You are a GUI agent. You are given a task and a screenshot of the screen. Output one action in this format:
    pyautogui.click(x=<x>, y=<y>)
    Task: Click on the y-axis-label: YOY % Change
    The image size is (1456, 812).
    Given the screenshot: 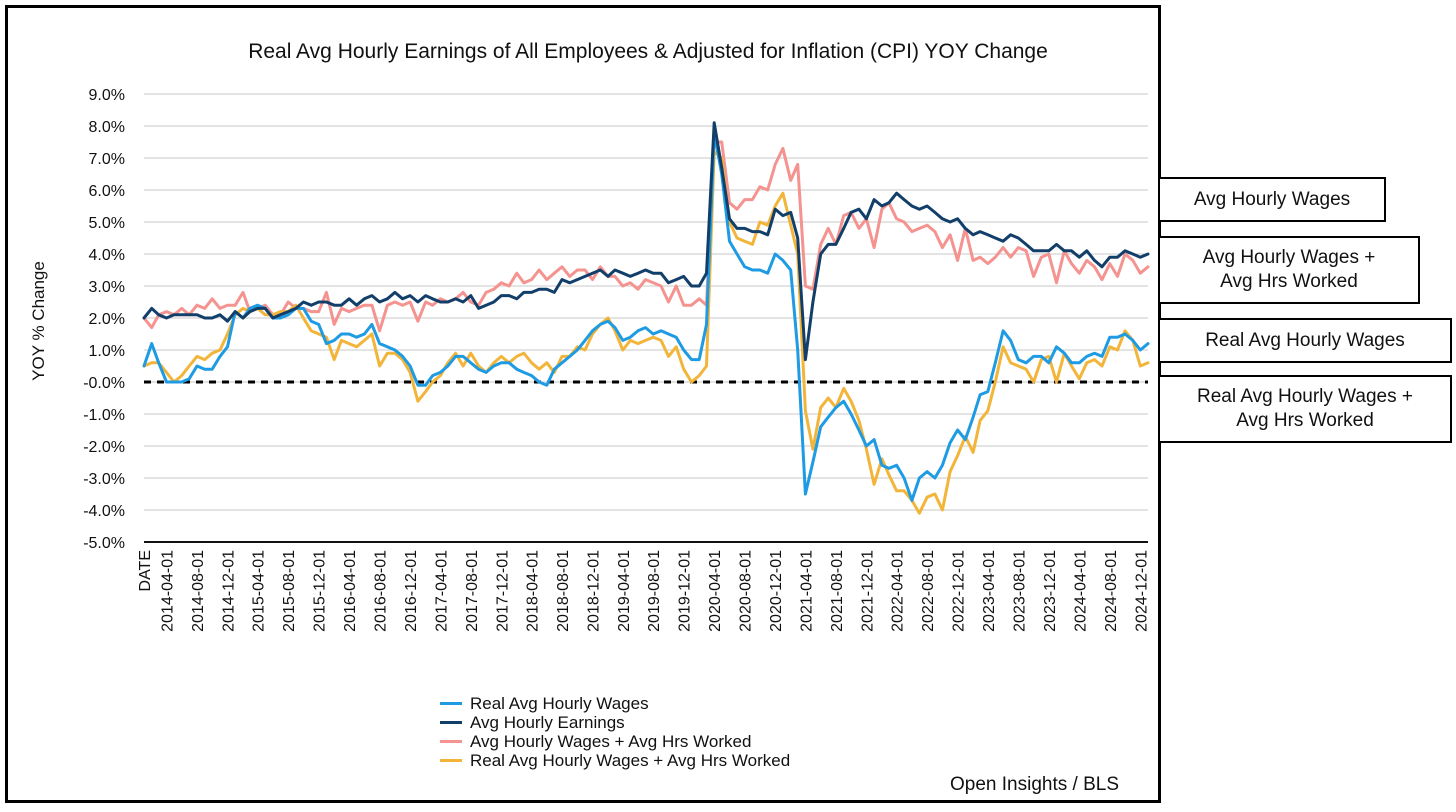 What is the action you would take?
    pyautogui.click(x=38, y=321)
    